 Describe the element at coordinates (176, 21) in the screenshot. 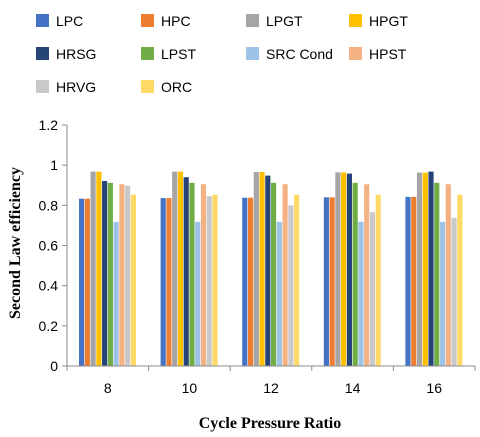

I see `legend-label-hpc: HPC` at that location.